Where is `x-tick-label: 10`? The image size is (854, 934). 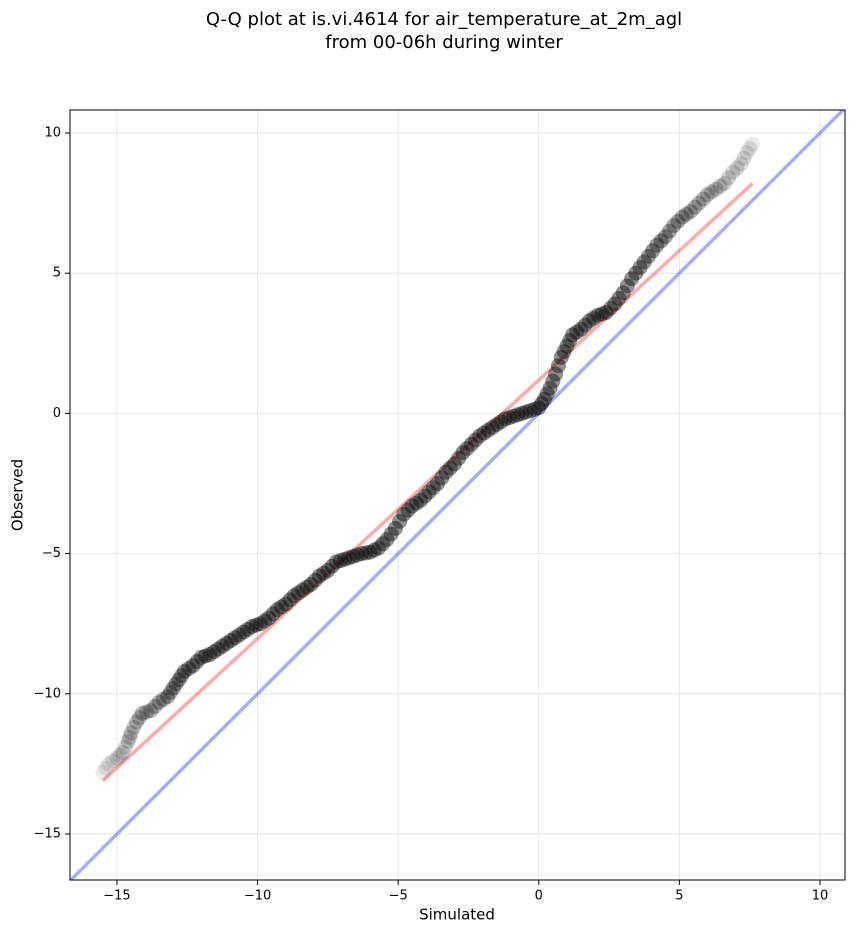
x-tick-label: 10 is located at coordinates (820, 896).